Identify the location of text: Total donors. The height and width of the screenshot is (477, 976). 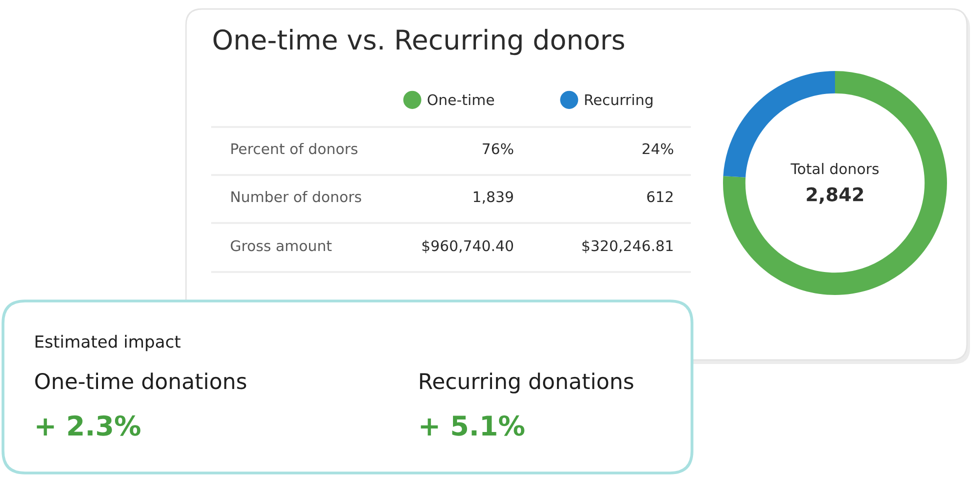
(834, 168).